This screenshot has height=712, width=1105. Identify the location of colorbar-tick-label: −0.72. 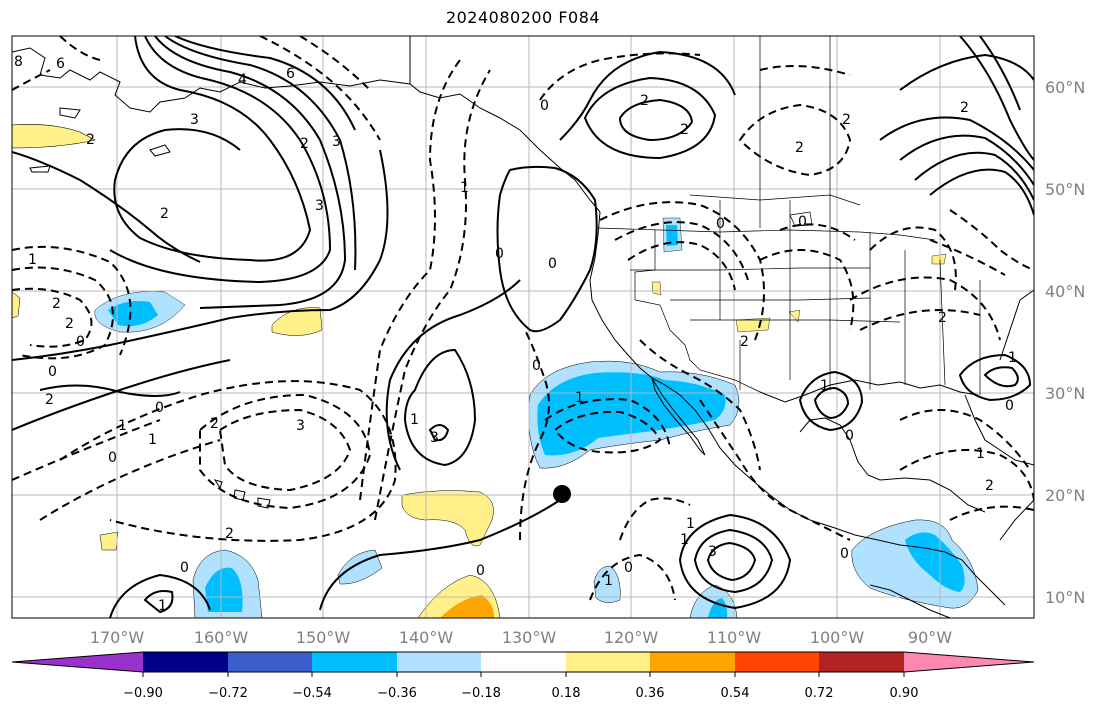
(228, 693).